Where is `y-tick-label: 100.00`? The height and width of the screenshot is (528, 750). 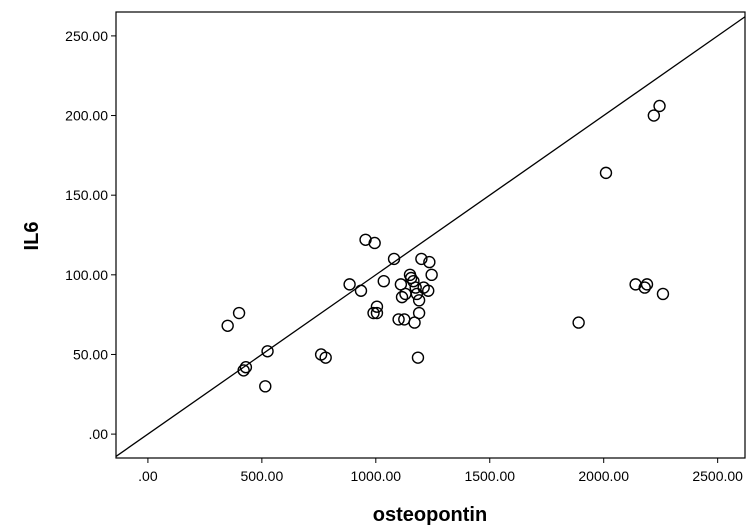
y-tick-label: 100.00 is located at coordinates (86, 275).